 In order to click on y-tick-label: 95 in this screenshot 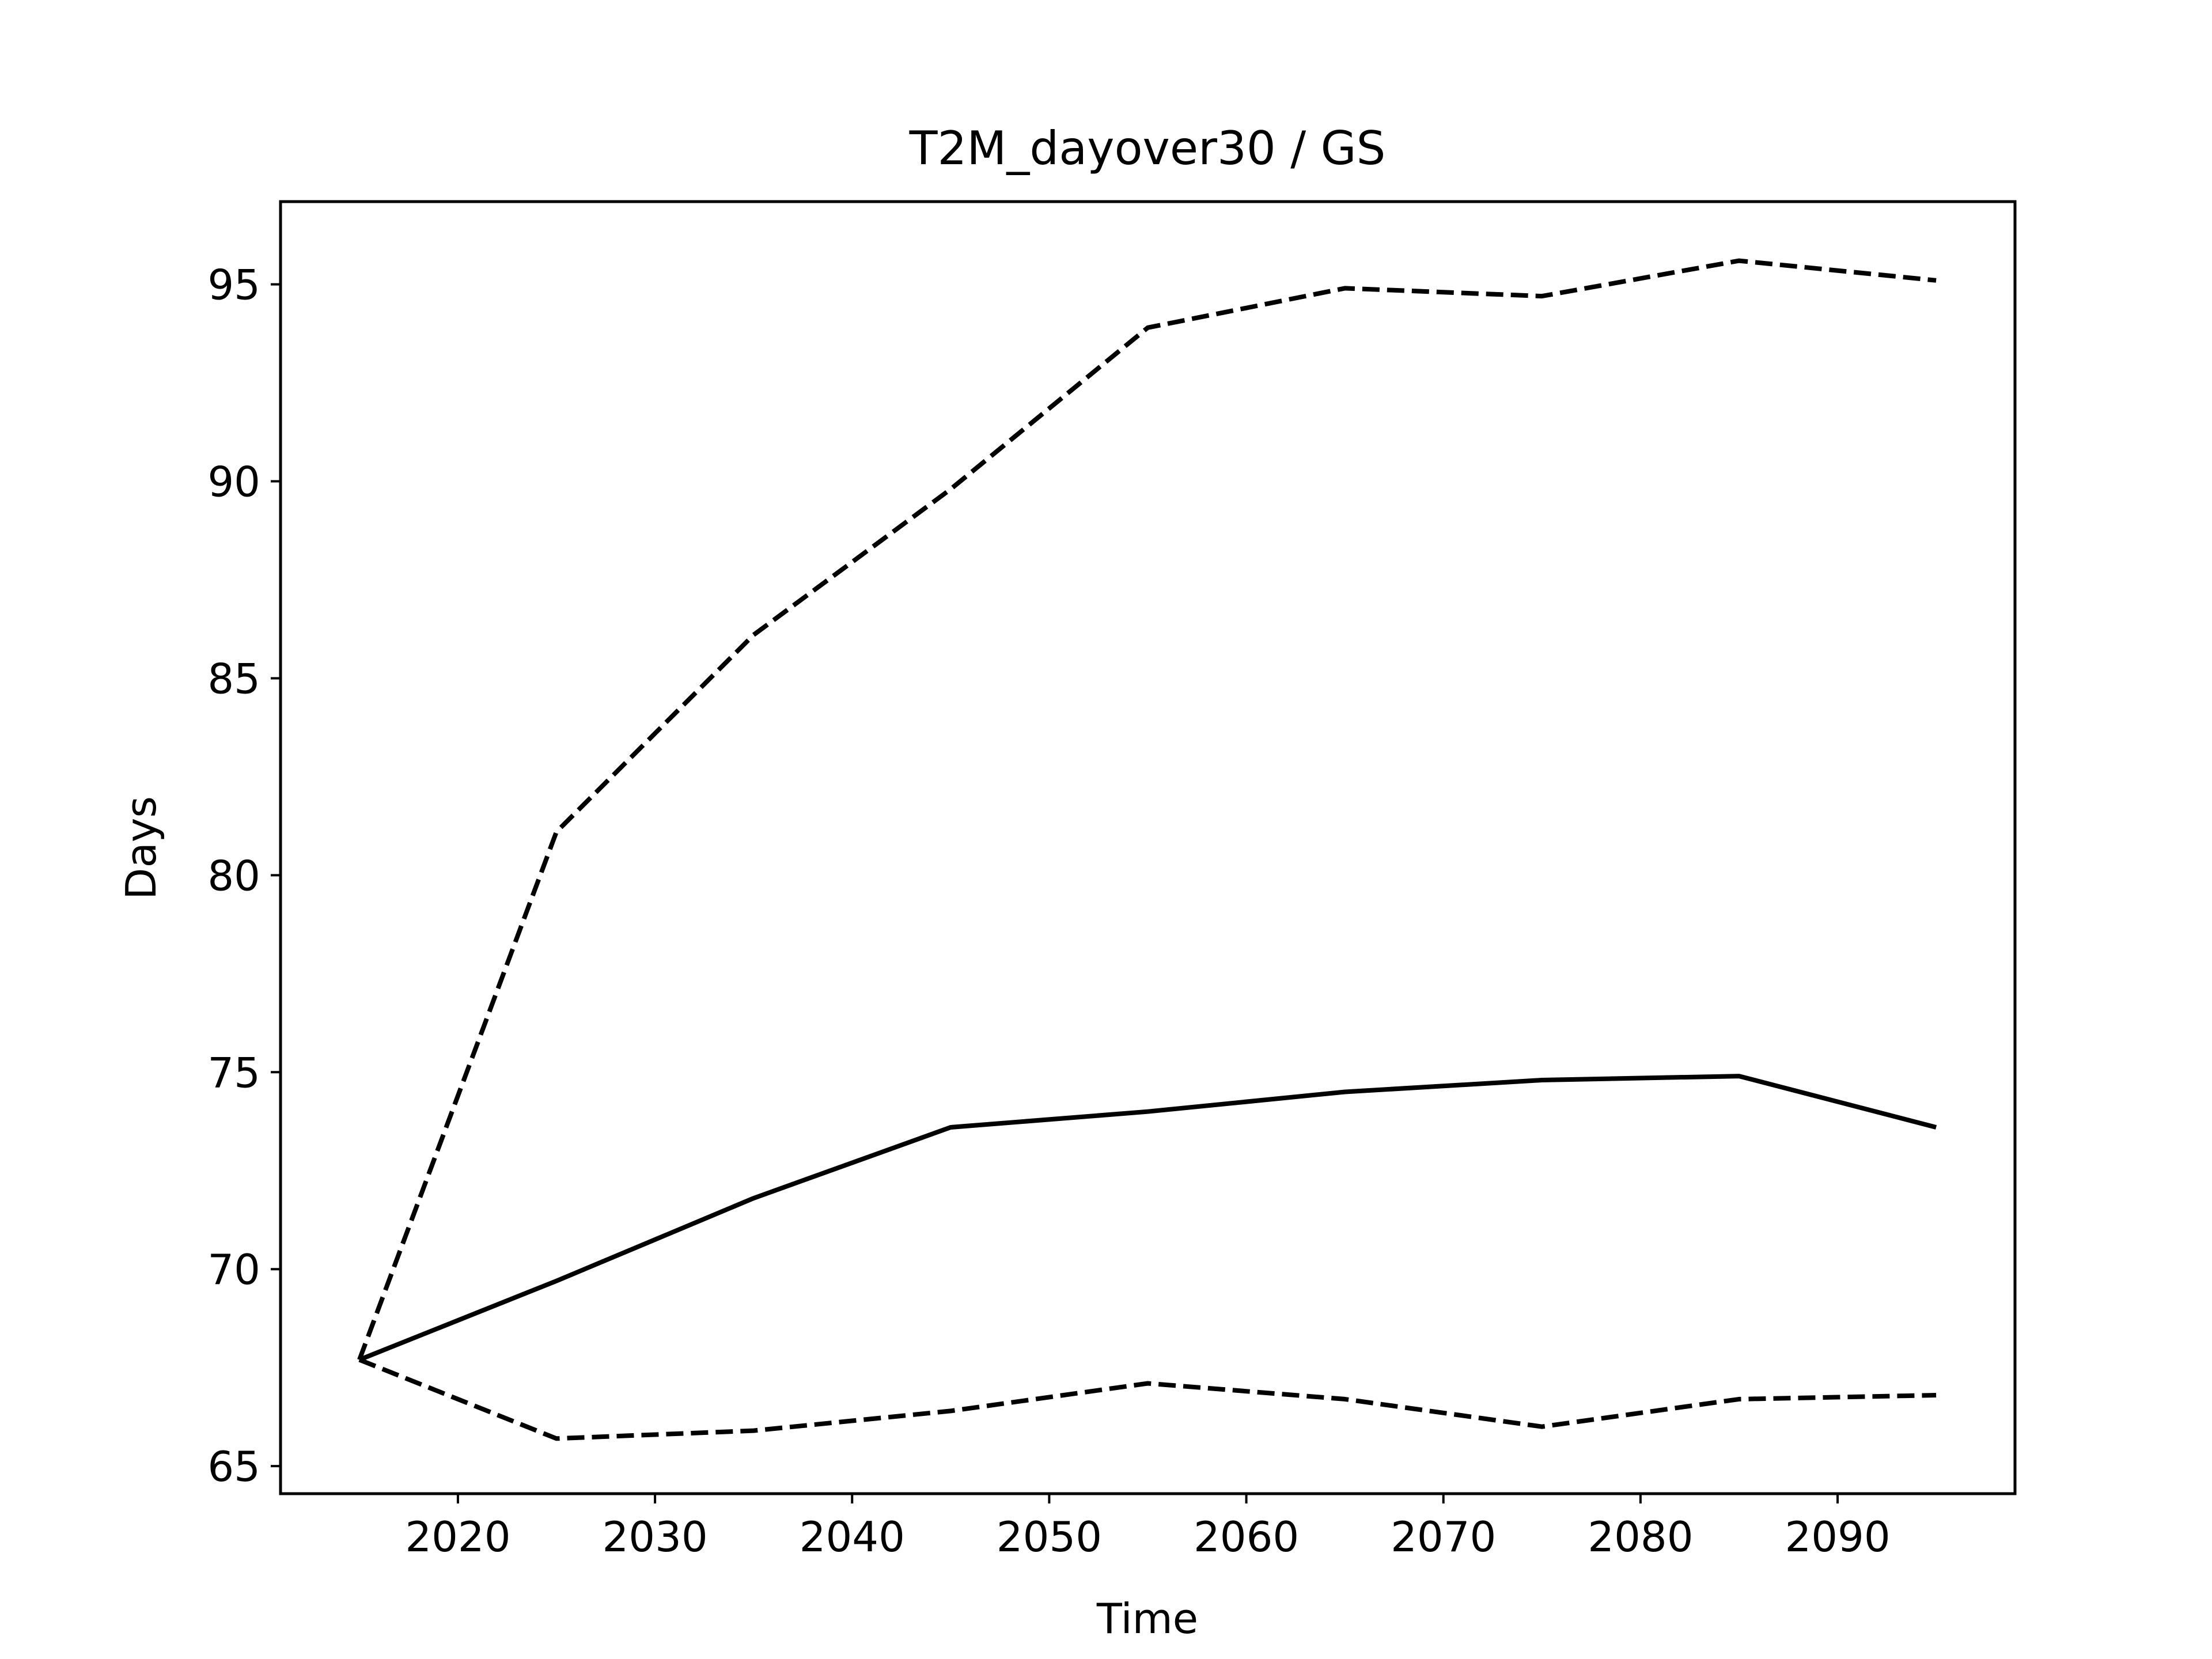, I will do `click(233, 285)`.